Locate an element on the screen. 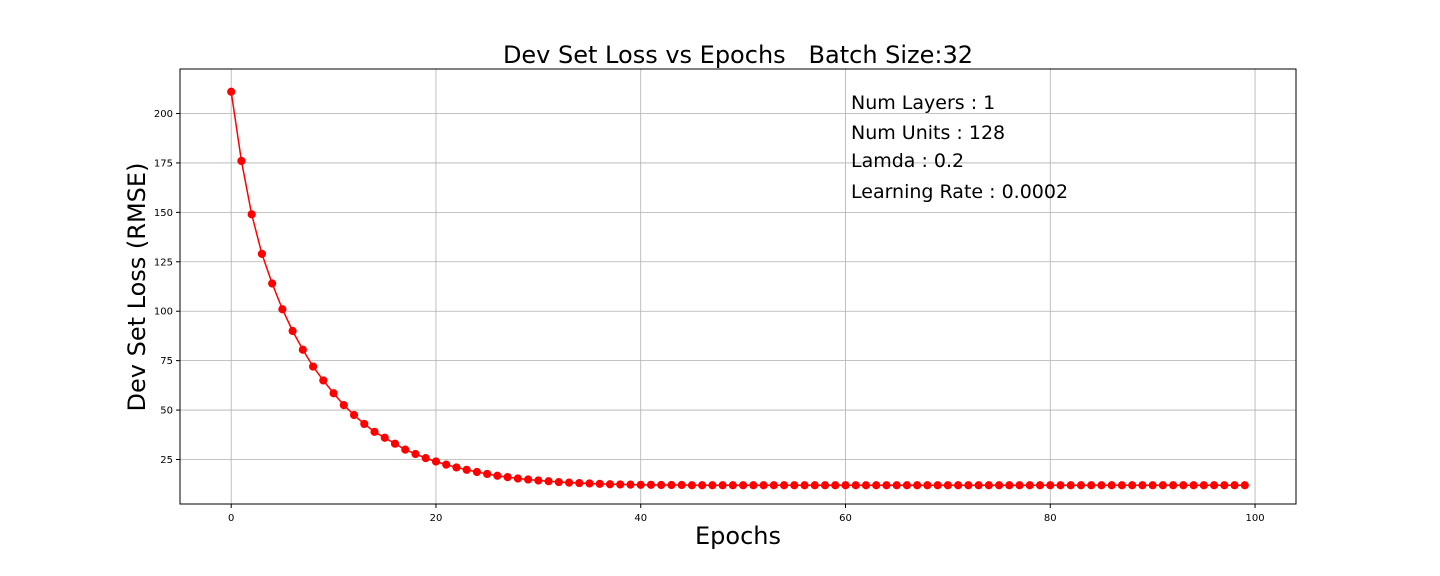  y-tick-label: 25 is located at coordinates (166, 460).